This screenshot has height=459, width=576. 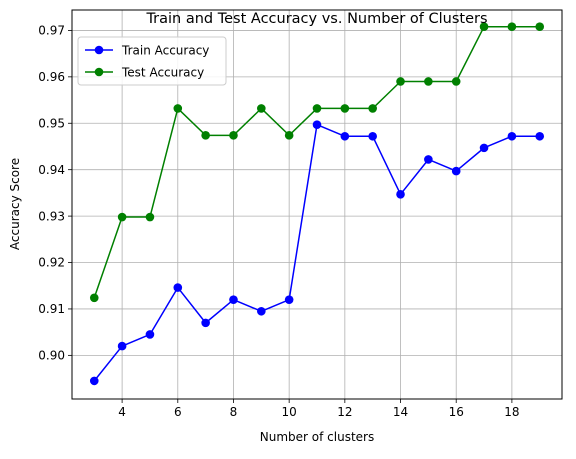 I want to click on y-tick-label: 0.93, so click(x=51, y=216).